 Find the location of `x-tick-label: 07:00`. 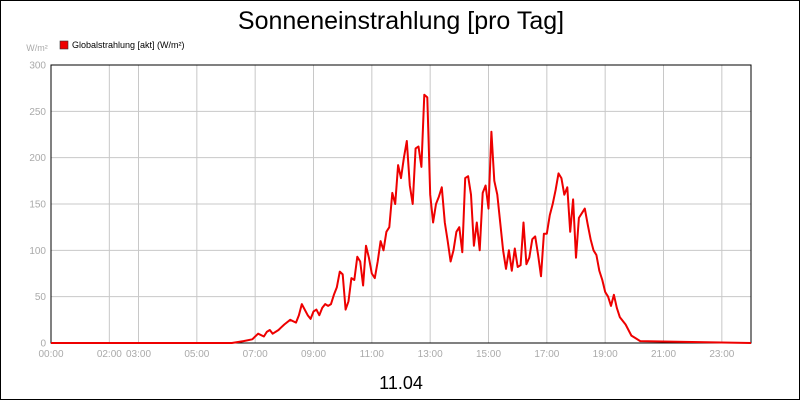

x-tick-label: 07:00 is located at coordinates (255, 354).